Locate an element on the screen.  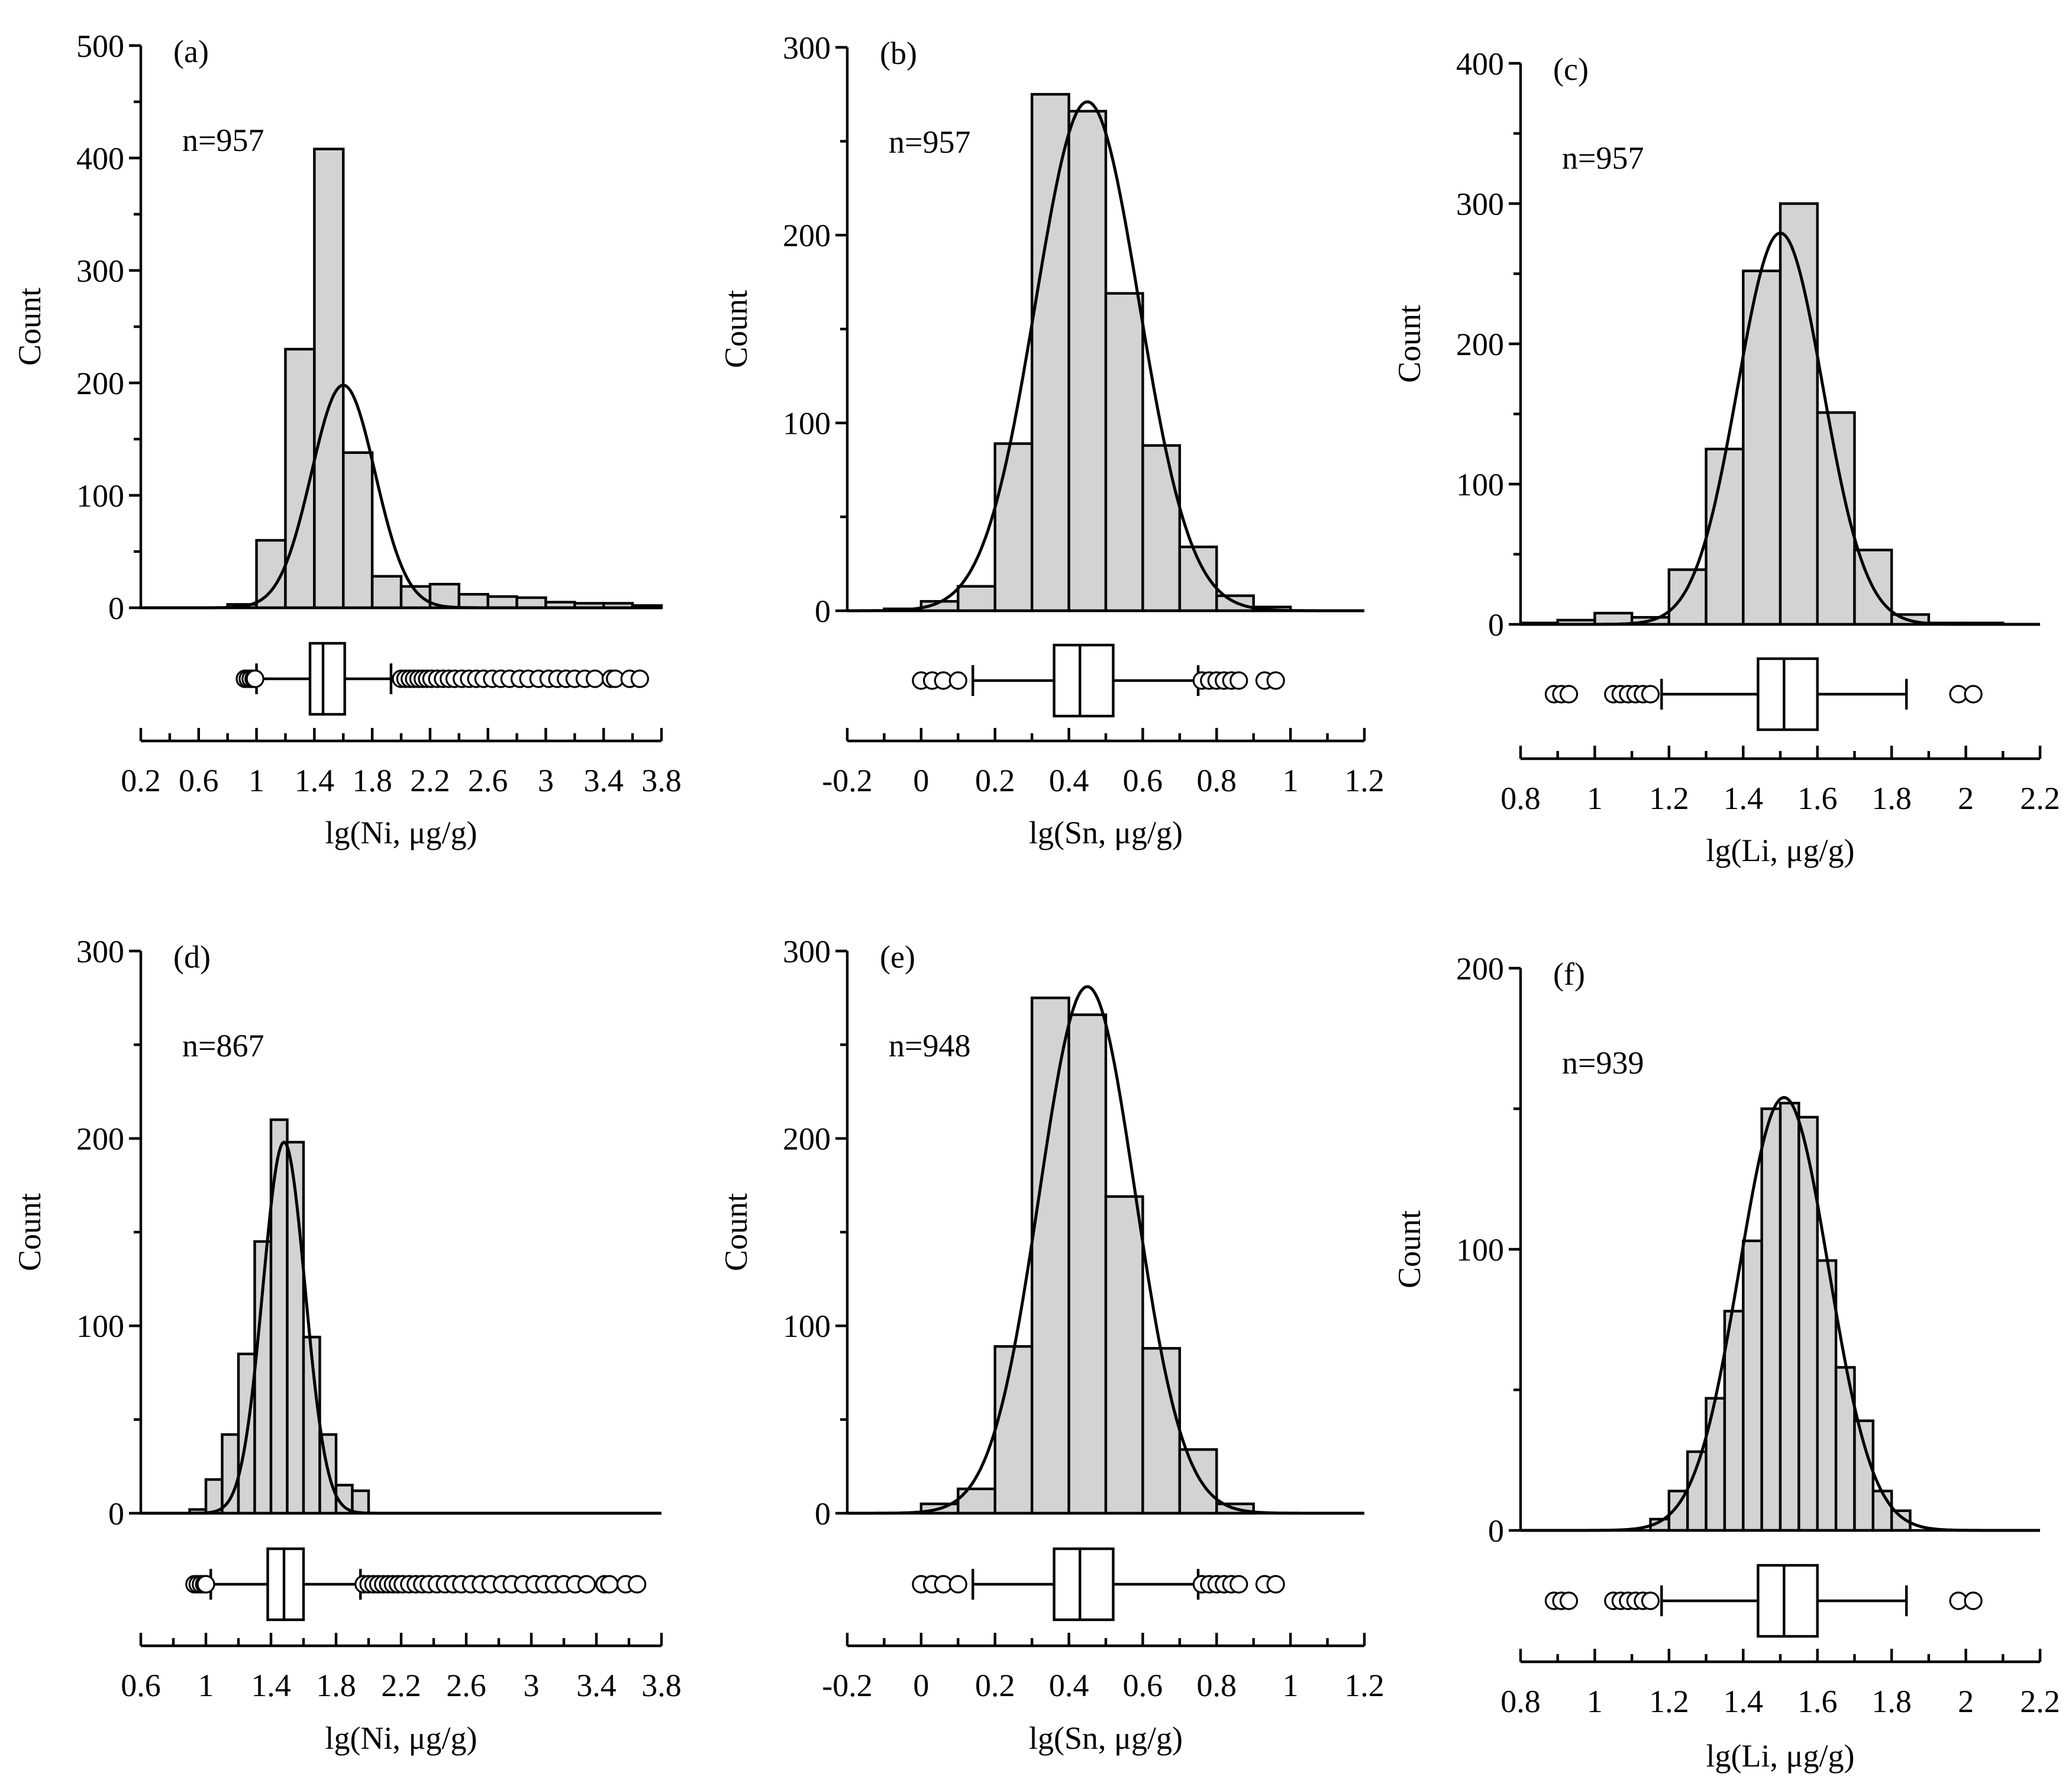
panel-label: (e) is located at coordinates (898, 957).